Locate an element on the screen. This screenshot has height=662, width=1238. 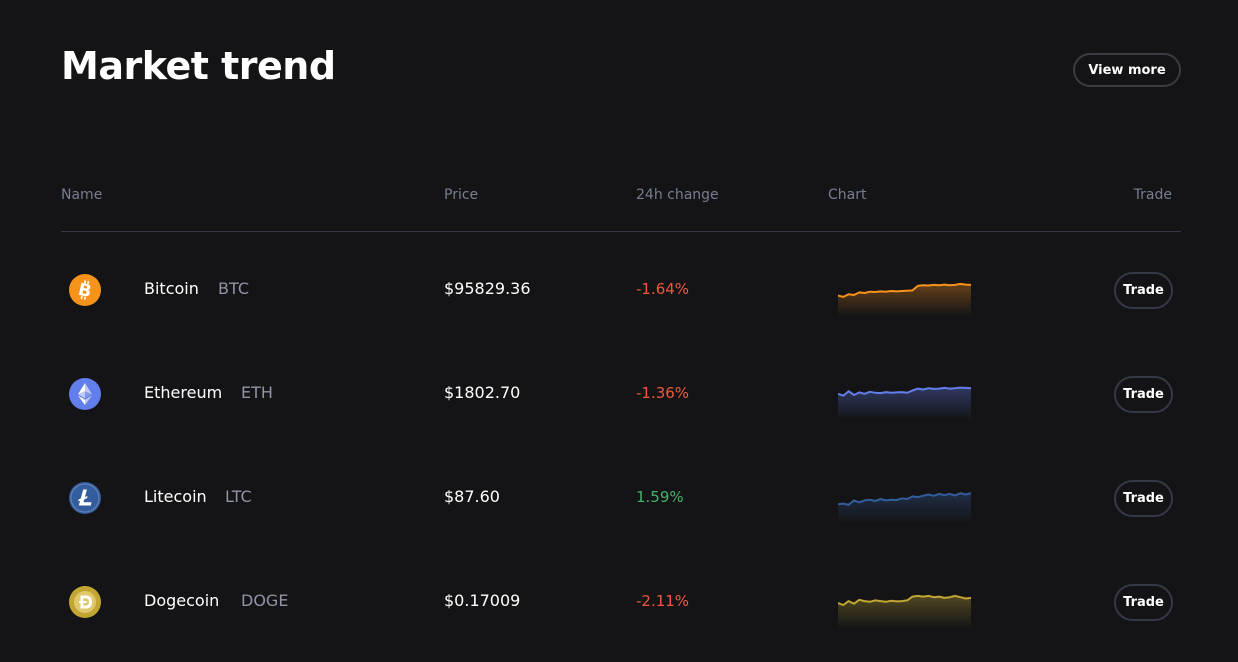
coin-symbol: LTC is located at coordinates (238, 496).